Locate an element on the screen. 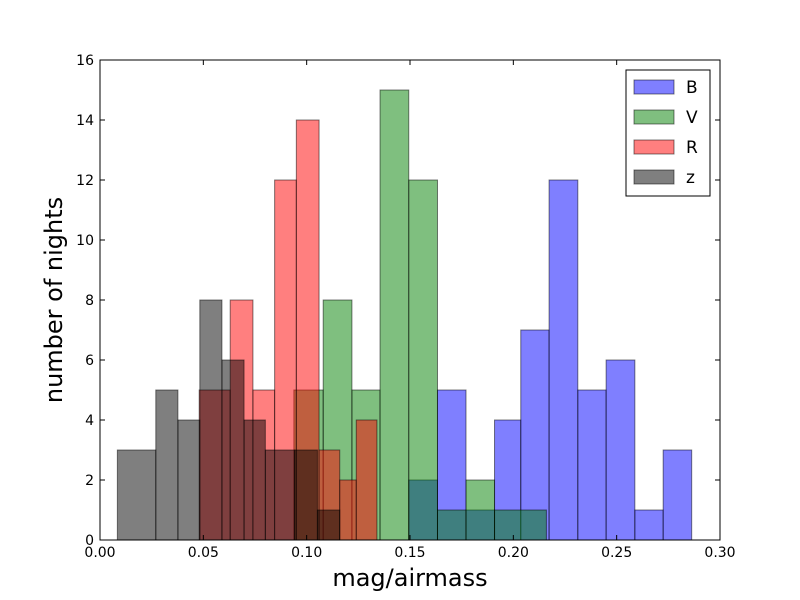  y-tick-label: 6 is located at coordinates (89, 361).